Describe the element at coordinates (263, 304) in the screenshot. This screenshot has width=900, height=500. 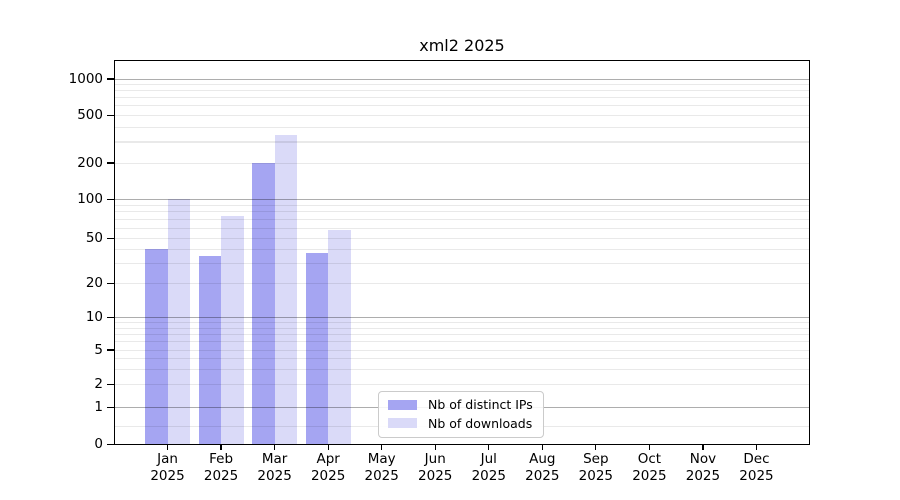
I see `bar-ips-mar` at that location.